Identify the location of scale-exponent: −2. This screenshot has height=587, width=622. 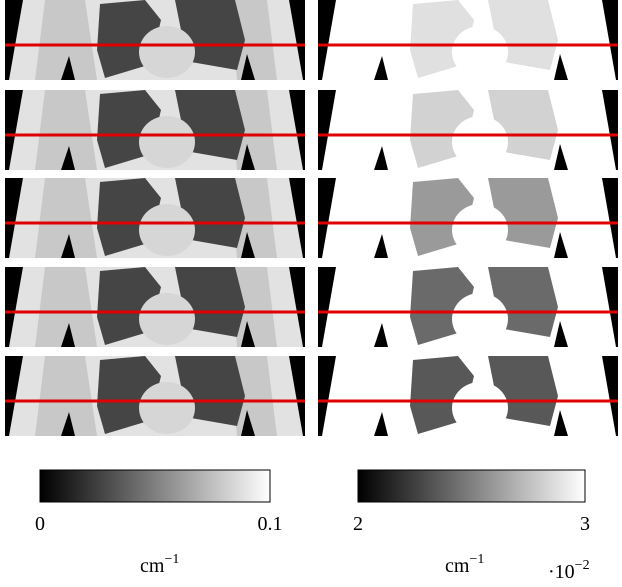
(582, 565).